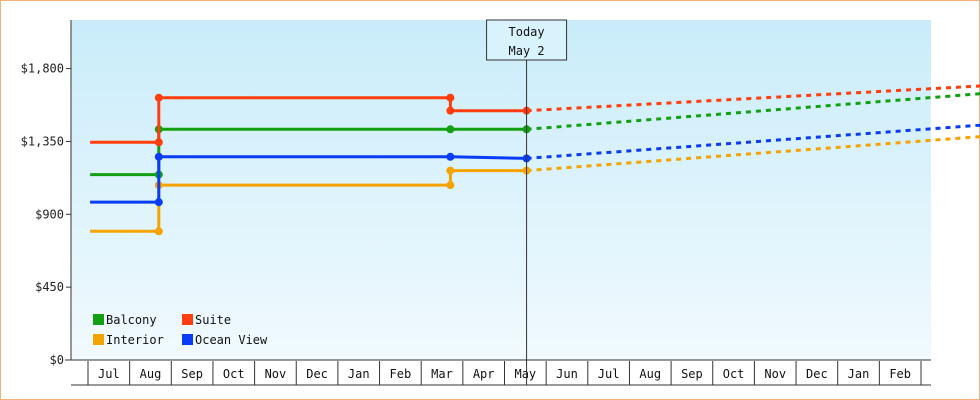  I want to click on y-tick-label: $900, so click(49, 214).